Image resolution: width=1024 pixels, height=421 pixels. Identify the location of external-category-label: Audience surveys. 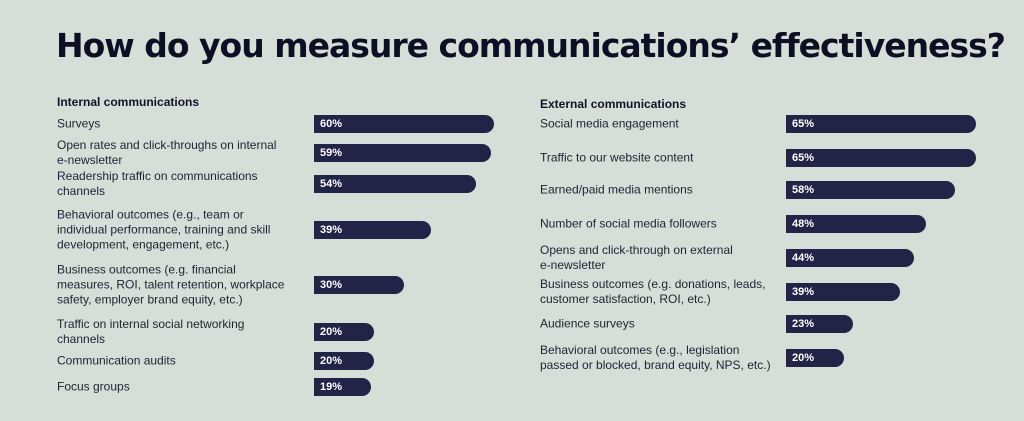
(587, 323).